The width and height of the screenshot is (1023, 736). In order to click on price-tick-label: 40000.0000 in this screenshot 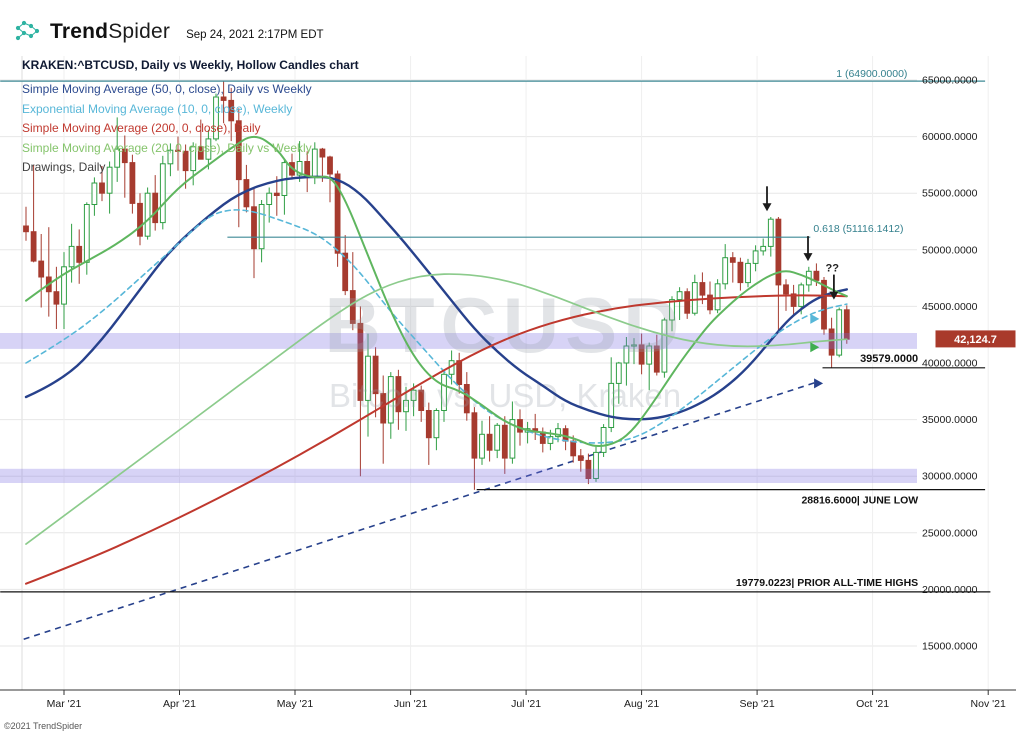, I will do `click(950, 364)`.